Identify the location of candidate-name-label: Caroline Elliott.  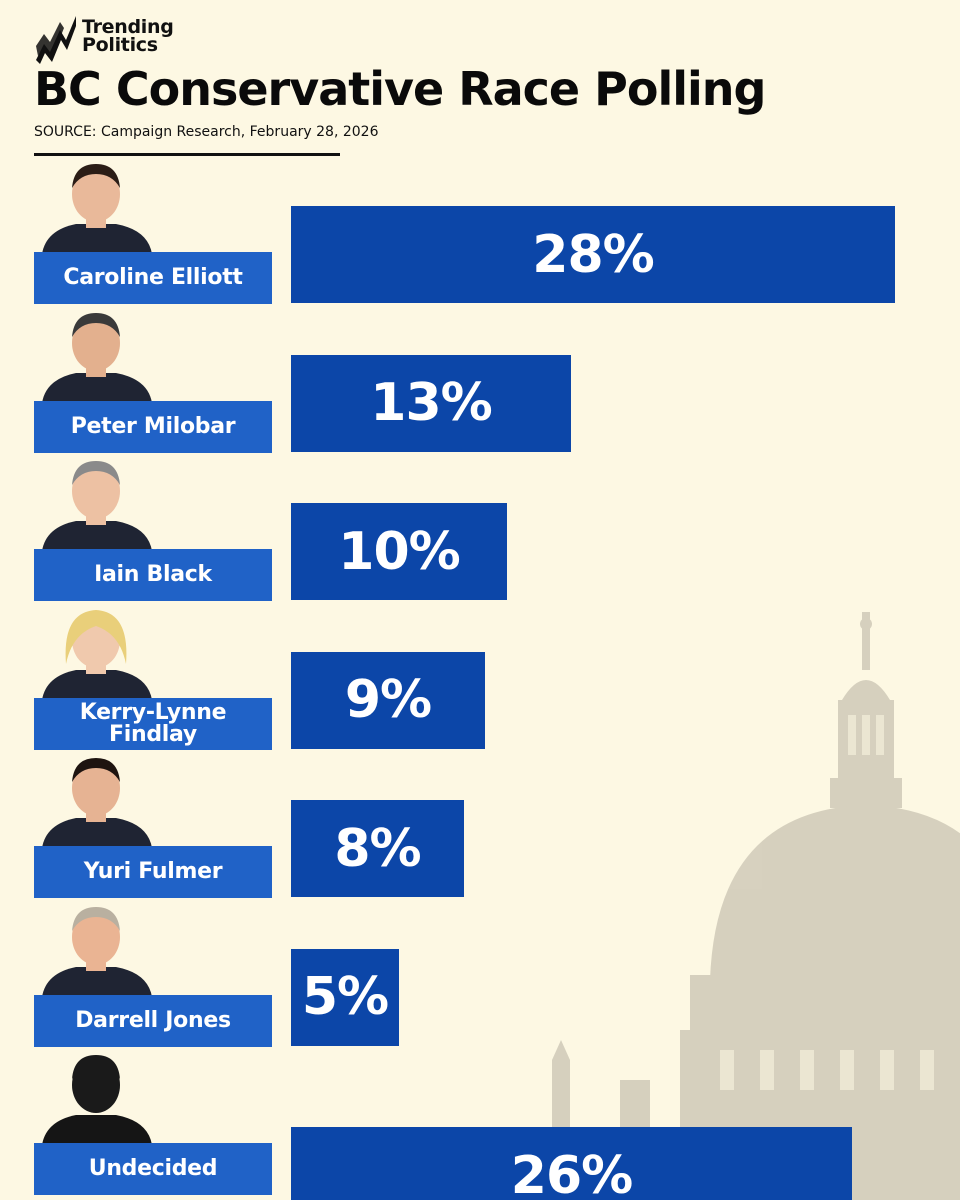
(153, 278).